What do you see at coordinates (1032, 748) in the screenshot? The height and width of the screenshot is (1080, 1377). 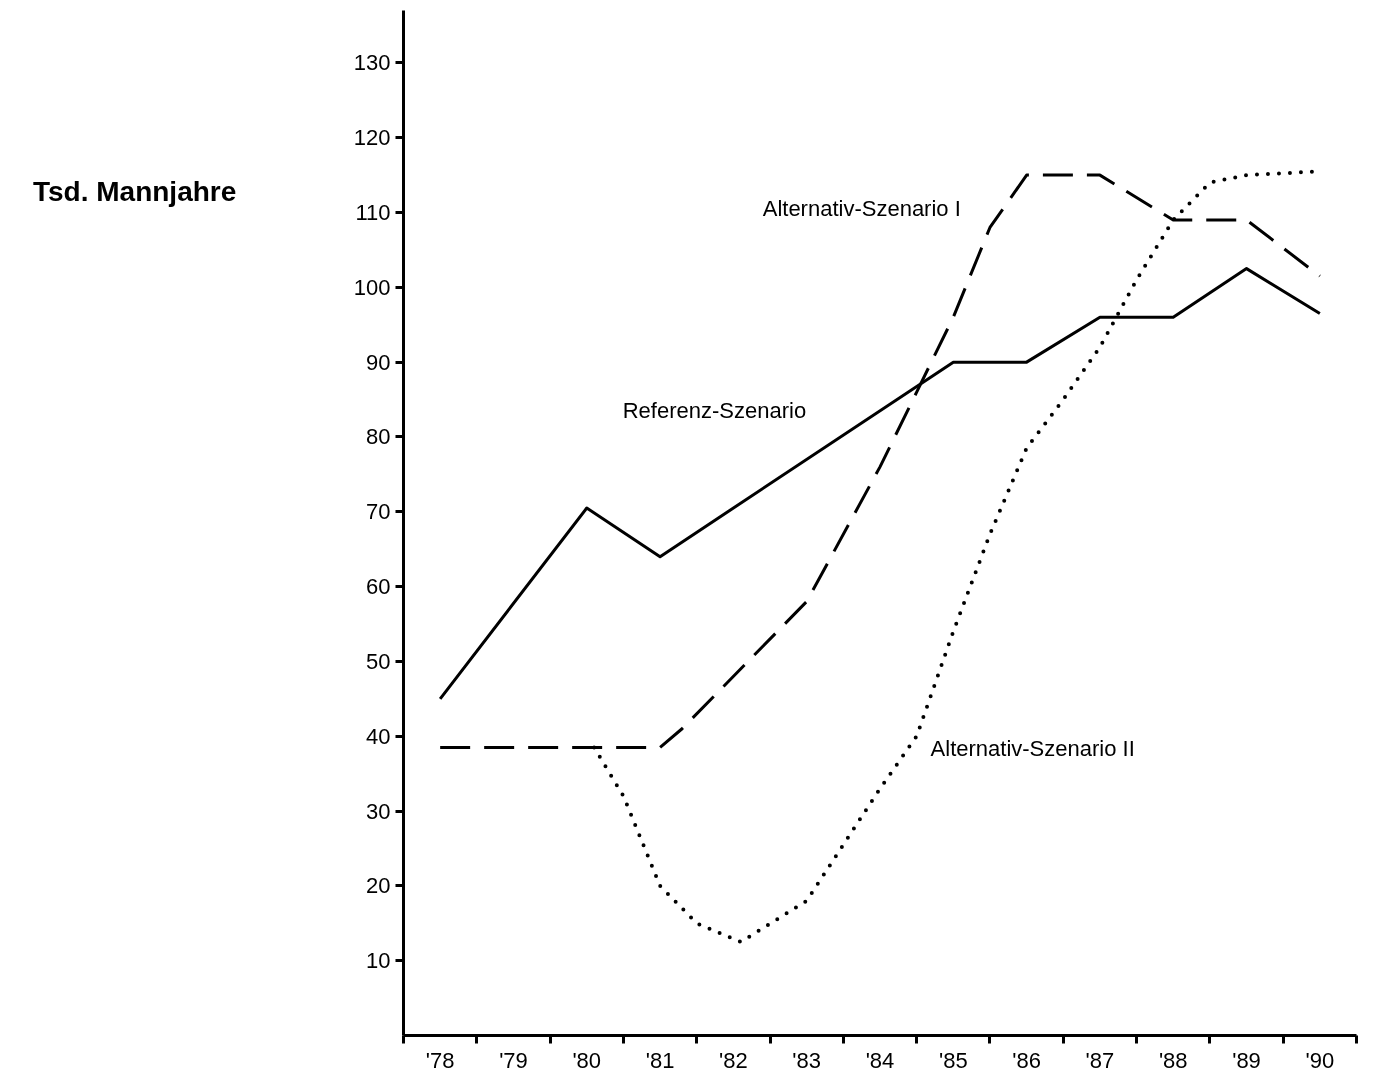 I see `series-label: Alternativ-Szenario II` at bounding box center [1032, 748].